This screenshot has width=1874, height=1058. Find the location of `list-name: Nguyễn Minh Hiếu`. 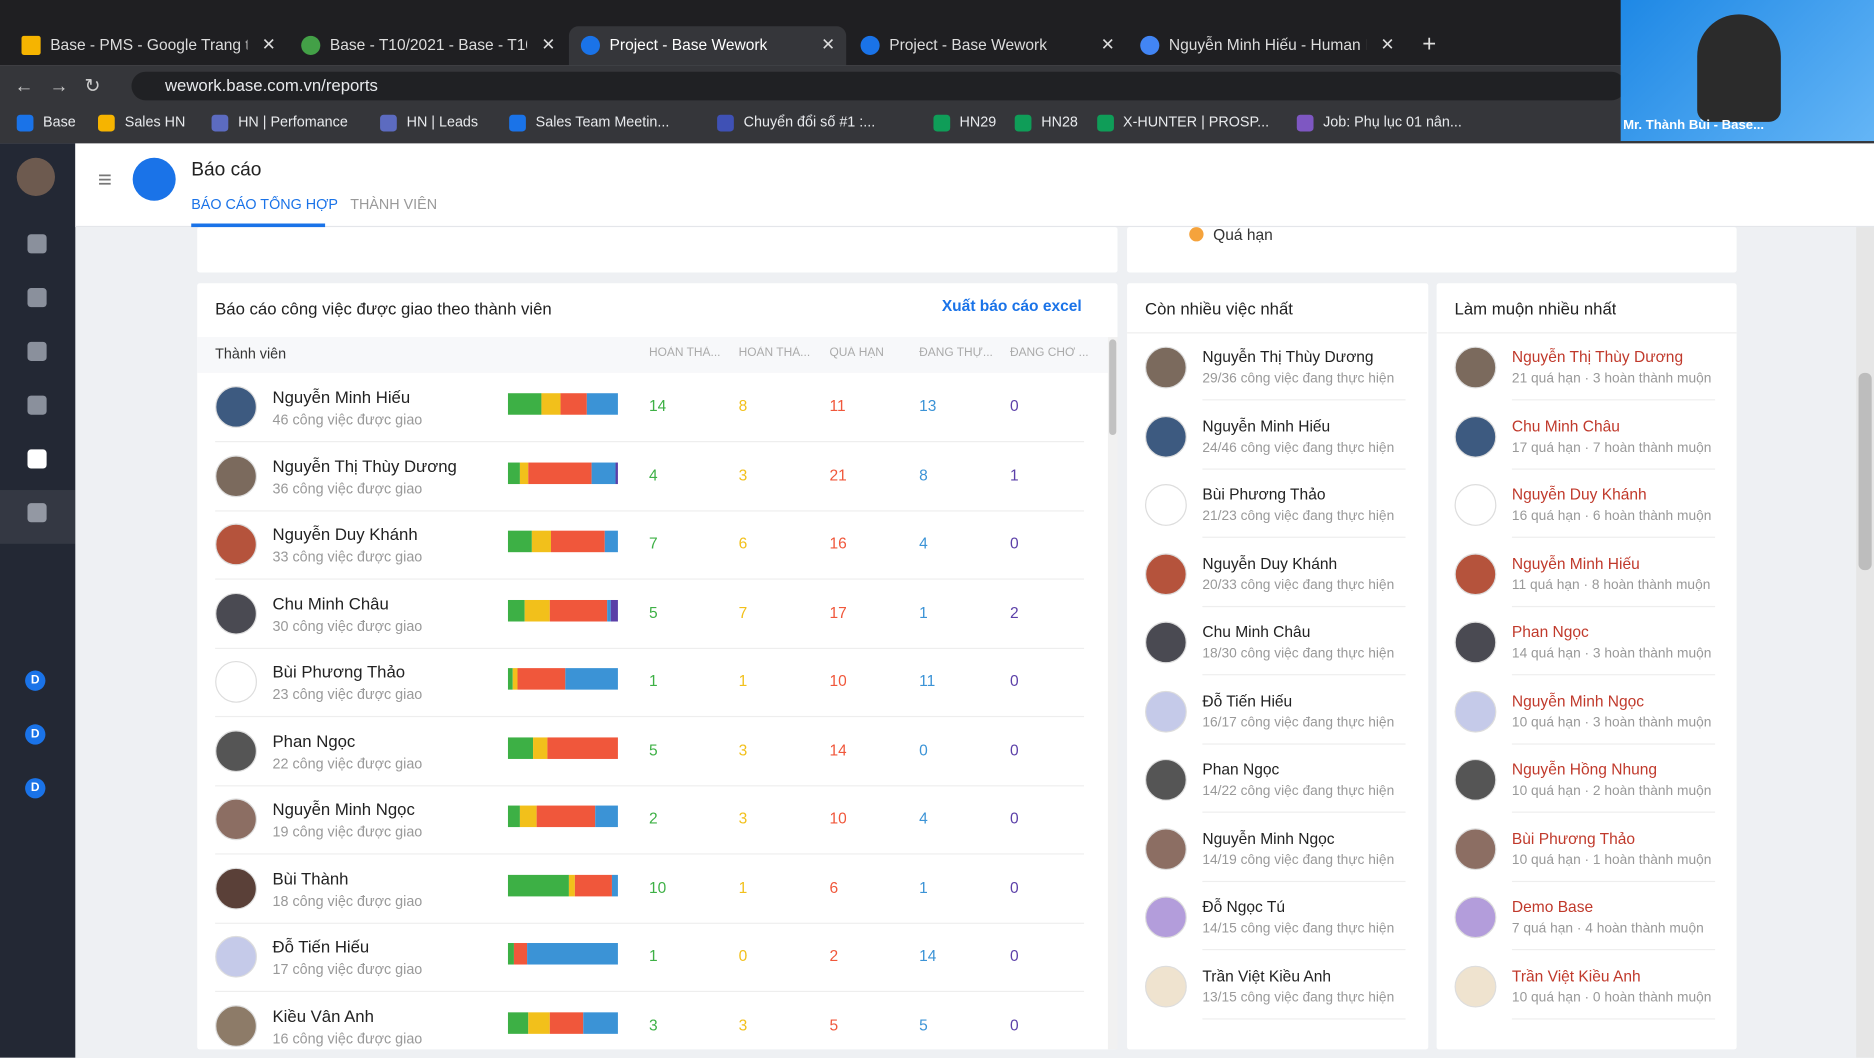

list-name: Nguyễn Minh Hiếu is located at coordinates (1575, 562).